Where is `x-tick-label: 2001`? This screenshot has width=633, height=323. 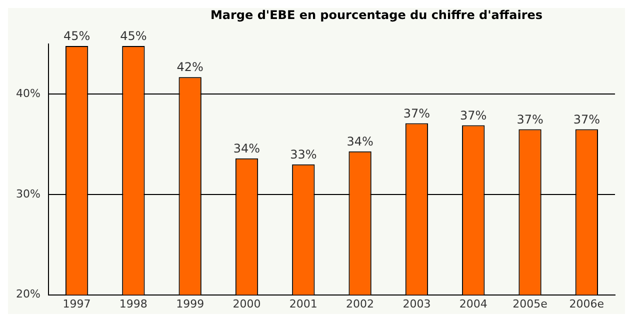
x-tick-label: 2001 is located at coordinates (303, 303).